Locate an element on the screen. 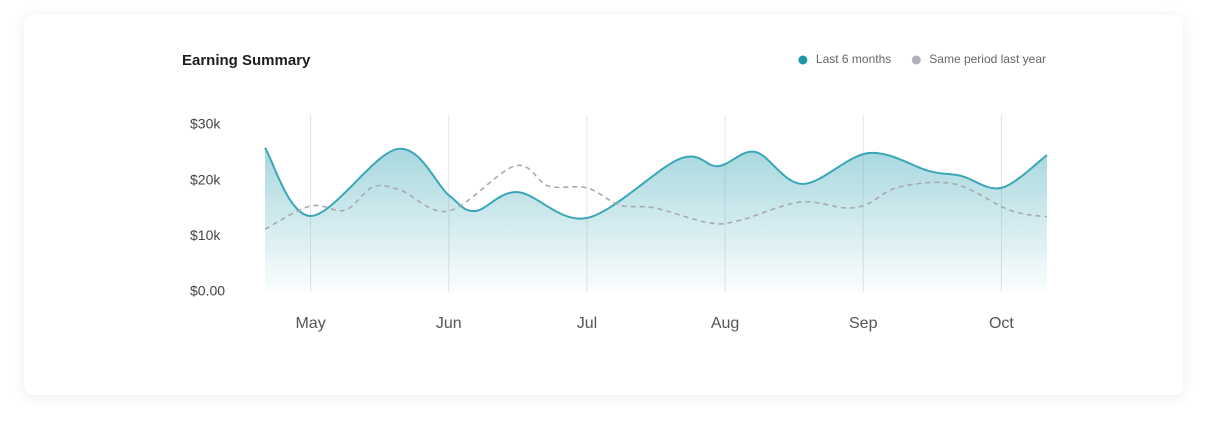 The width and height of the screenshot is (1207, 428). x-tick-label: Aug is located at coordinates (725, 323).